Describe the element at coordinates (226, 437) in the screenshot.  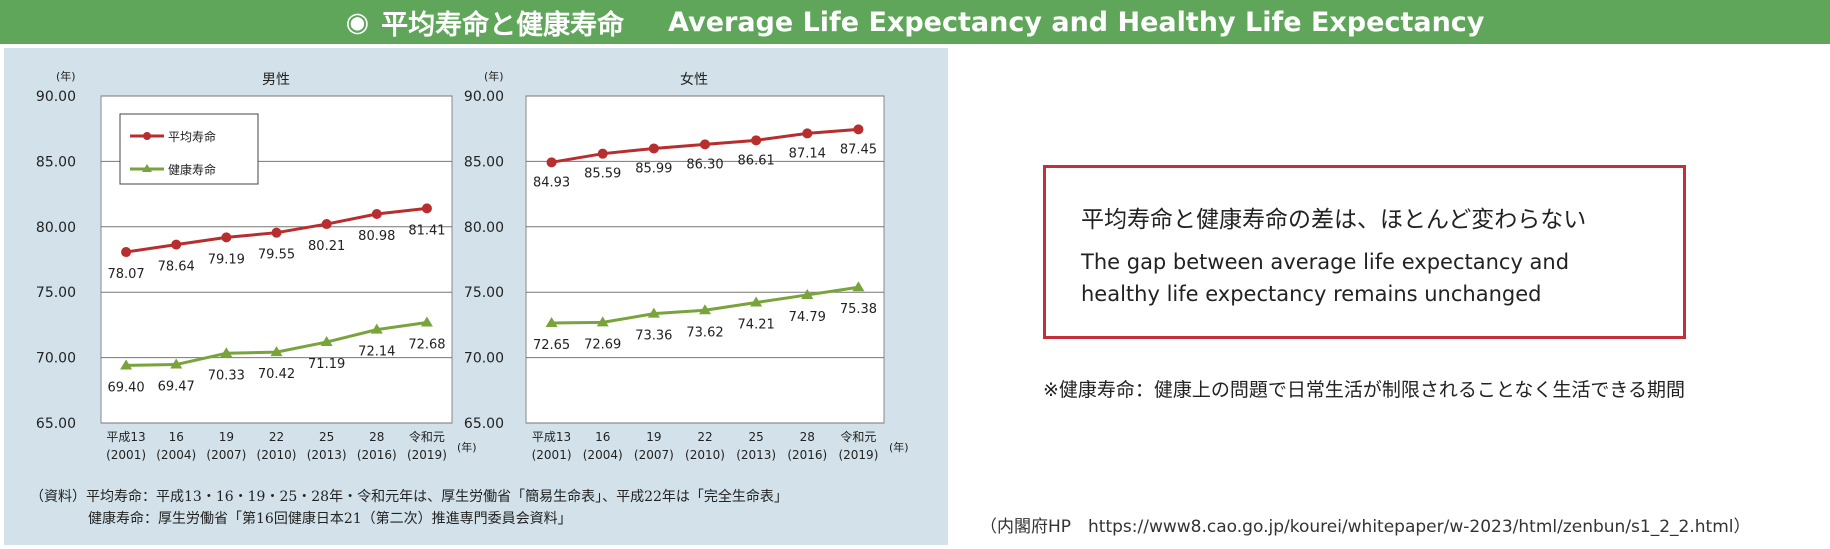
I see `x-tick-label-0-2: 19` at that location.